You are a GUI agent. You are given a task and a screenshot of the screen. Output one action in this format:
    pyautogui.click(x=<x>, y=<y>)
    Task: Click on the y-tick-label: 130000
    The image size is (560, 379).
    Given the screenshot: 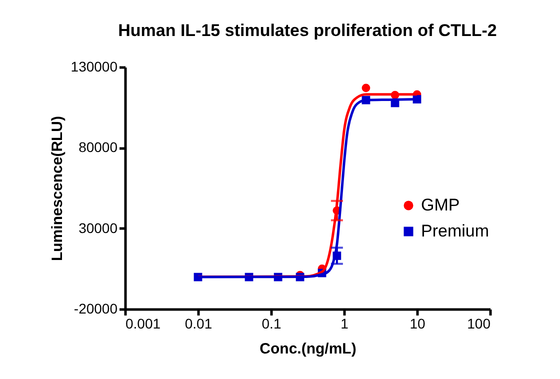 What is the action you would take?
    pyautogui.click(x=94, y=66)
    